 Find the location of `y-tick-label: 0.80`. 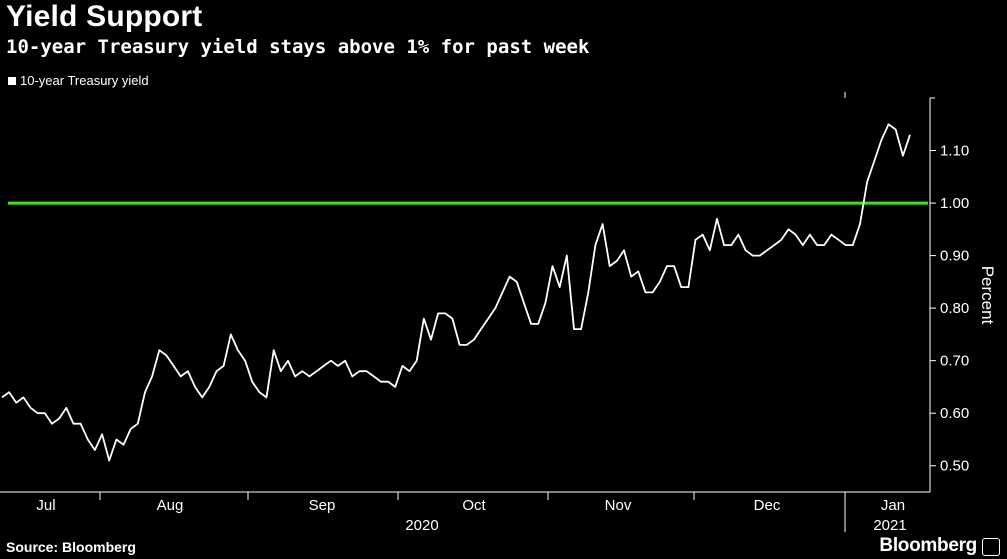

y-tick-label: 0.80 is located at coordinates (954, 308).